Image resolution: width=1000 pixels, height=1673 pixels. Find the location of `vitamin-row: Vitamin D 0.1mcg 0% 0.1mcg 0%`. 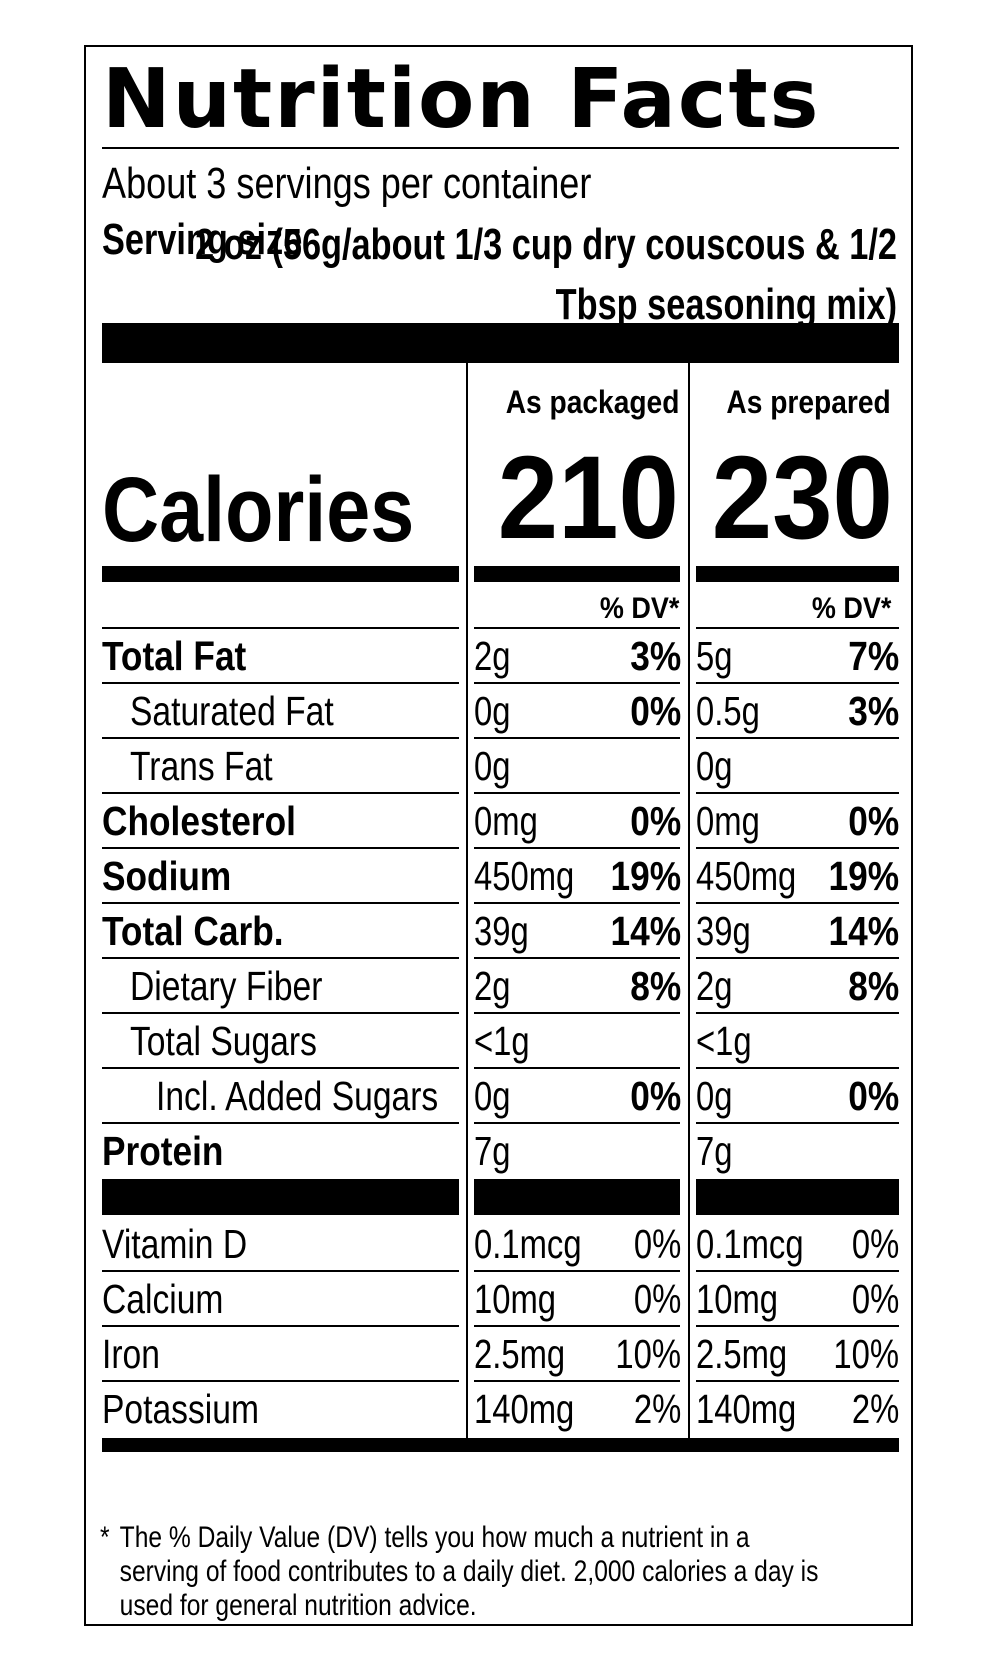

vitamin-row: Vitamin D 0.1mcg 0% 0.1mcg 0% is located at coordinates (500, 1244).